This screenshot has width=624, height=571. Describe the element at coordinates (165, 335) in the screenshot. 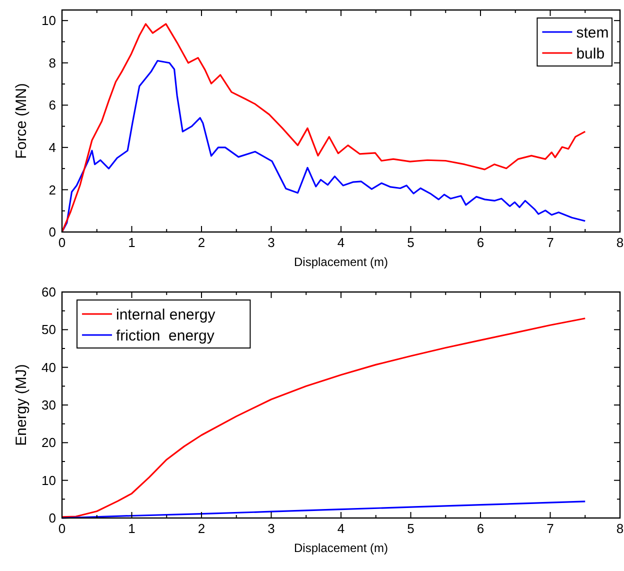

I see `legend-label: friction energy` at that location.